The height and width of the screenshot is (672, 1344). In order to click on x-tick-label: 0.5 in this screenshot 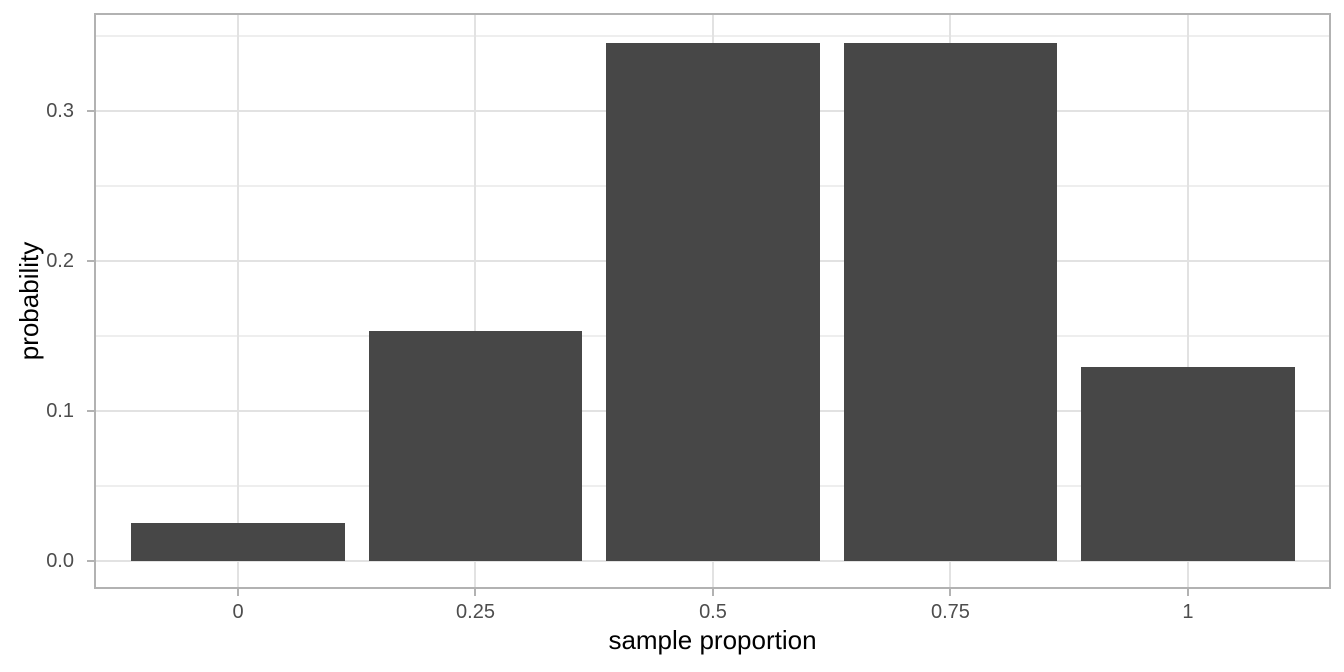, I will do `click(713, 612)`.